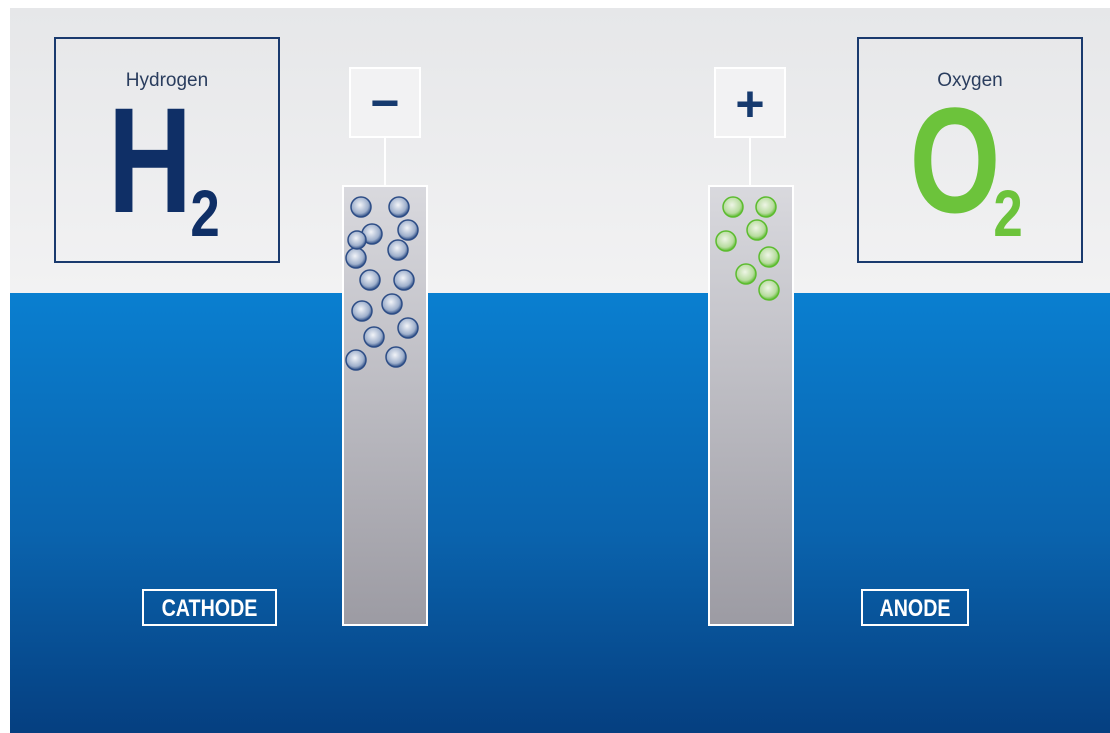 This screenshot has width=1110, height=733. What do you see at coordinates (751, 346) in the screenshot?
I see `anode-electrode: +` at bounding box center [751, 346].